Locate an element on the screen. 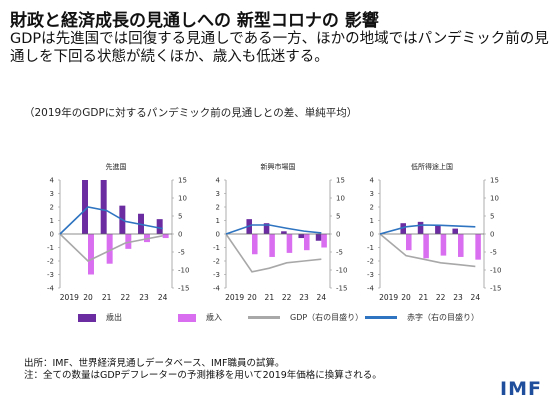  panel-2-category-label: 23 is located at coordinates (304, 297).